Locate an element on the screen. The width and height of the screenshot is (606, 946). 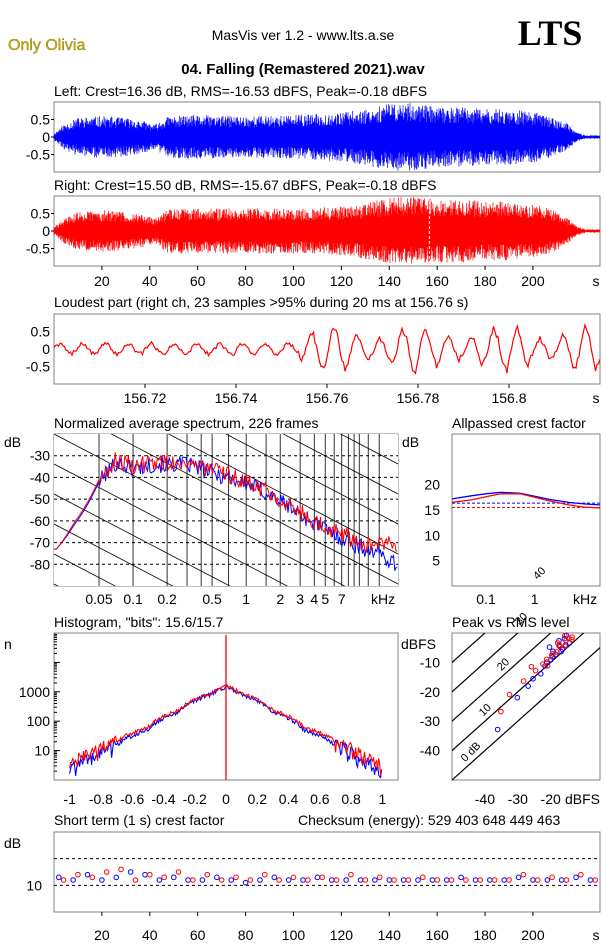
left-plot is located at coordinates (325, 137).